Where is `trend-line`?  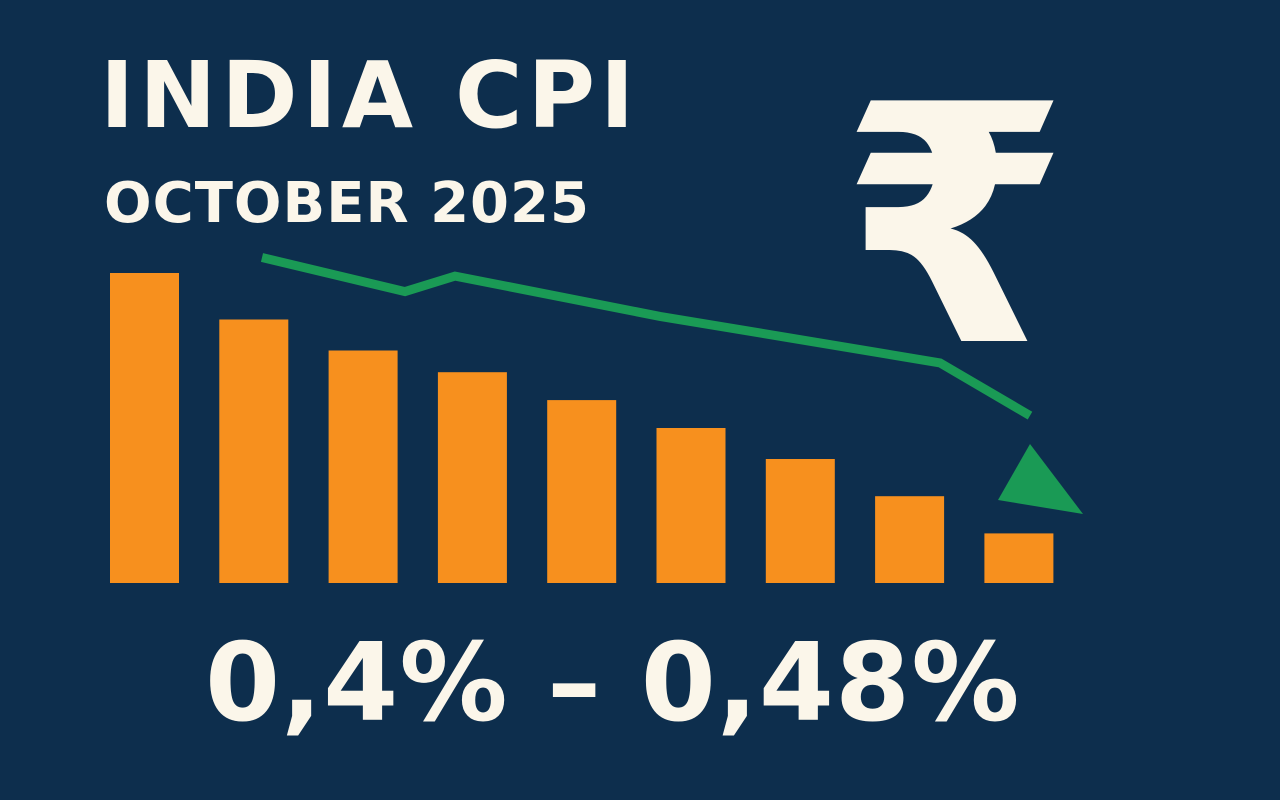 trend-line is located at coordinates (646, 336).